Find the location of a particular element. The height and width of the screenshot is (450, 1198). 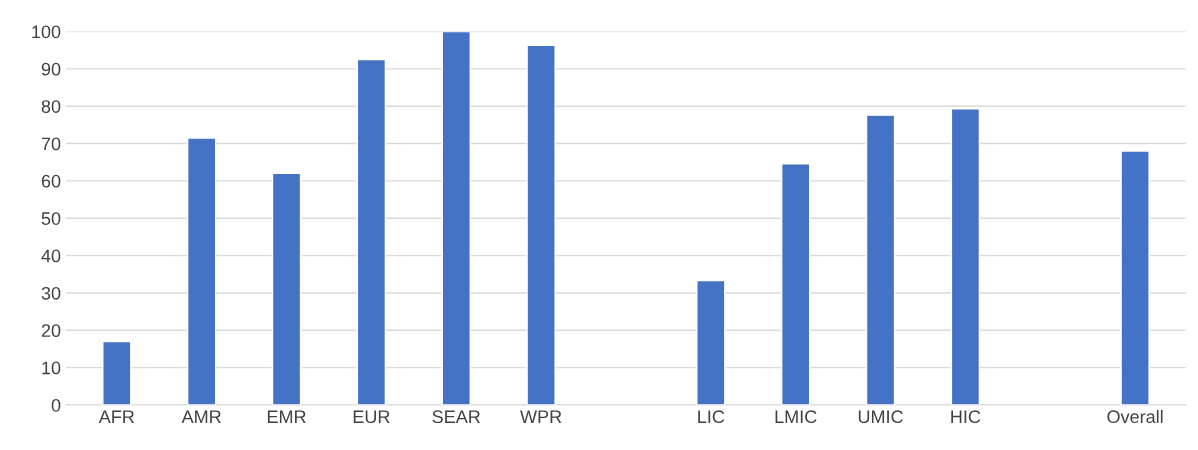

y-tick-label: 30 is located at coordinates (51, 293).